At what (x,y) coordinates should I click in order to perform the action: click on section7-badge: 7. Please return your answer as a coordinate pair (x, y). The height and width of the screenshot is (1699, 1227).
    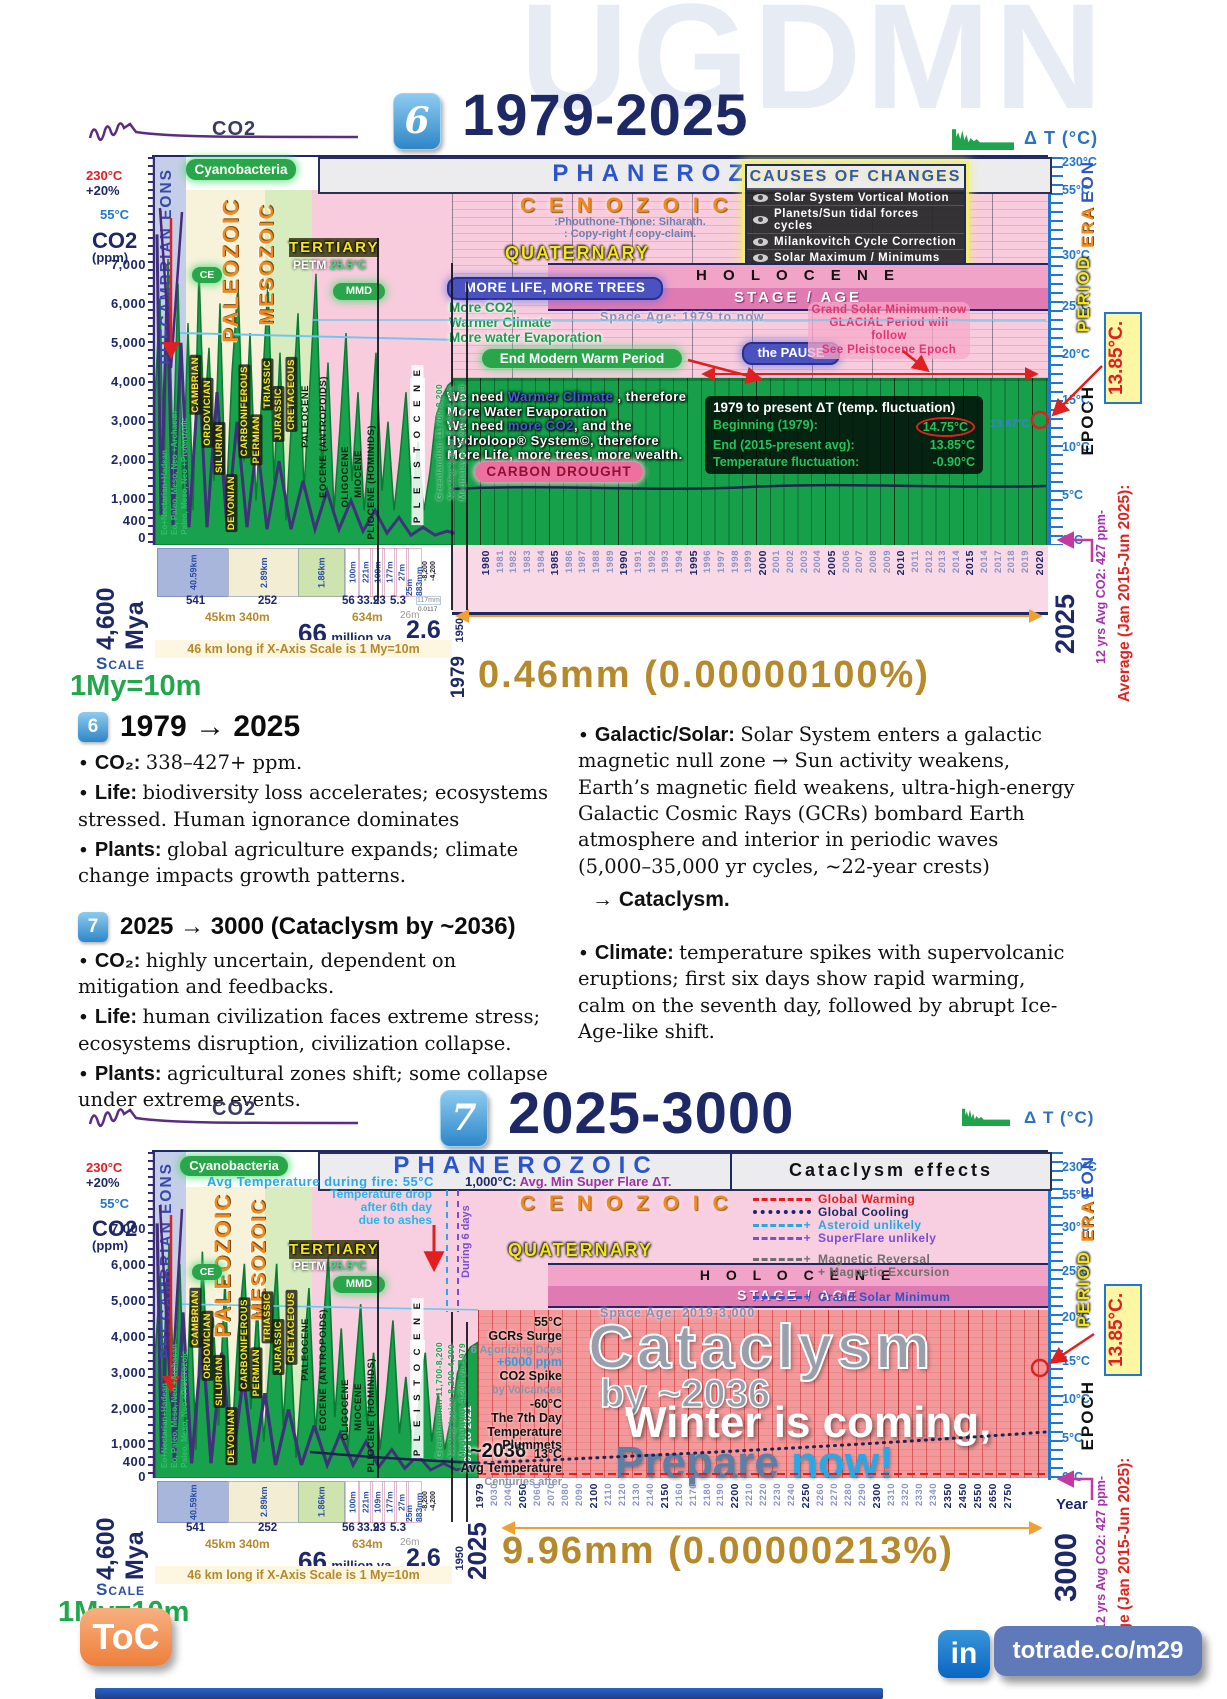
    Looking at the image, I should click on (93, 926).